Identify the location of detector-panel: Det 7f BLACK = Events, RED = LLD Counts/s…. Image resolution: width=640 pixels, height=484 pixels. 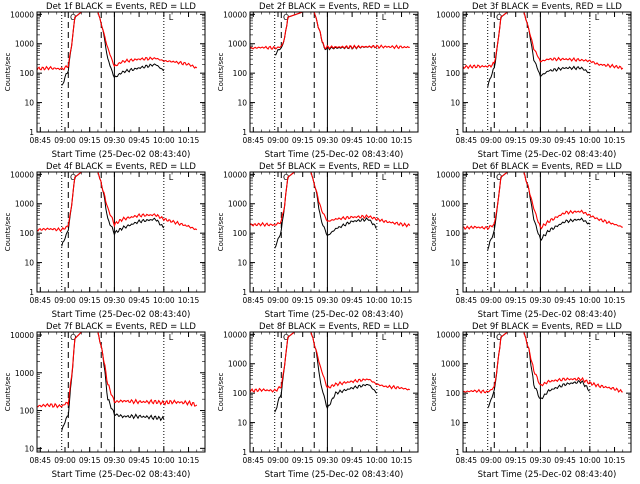
(105, 401).